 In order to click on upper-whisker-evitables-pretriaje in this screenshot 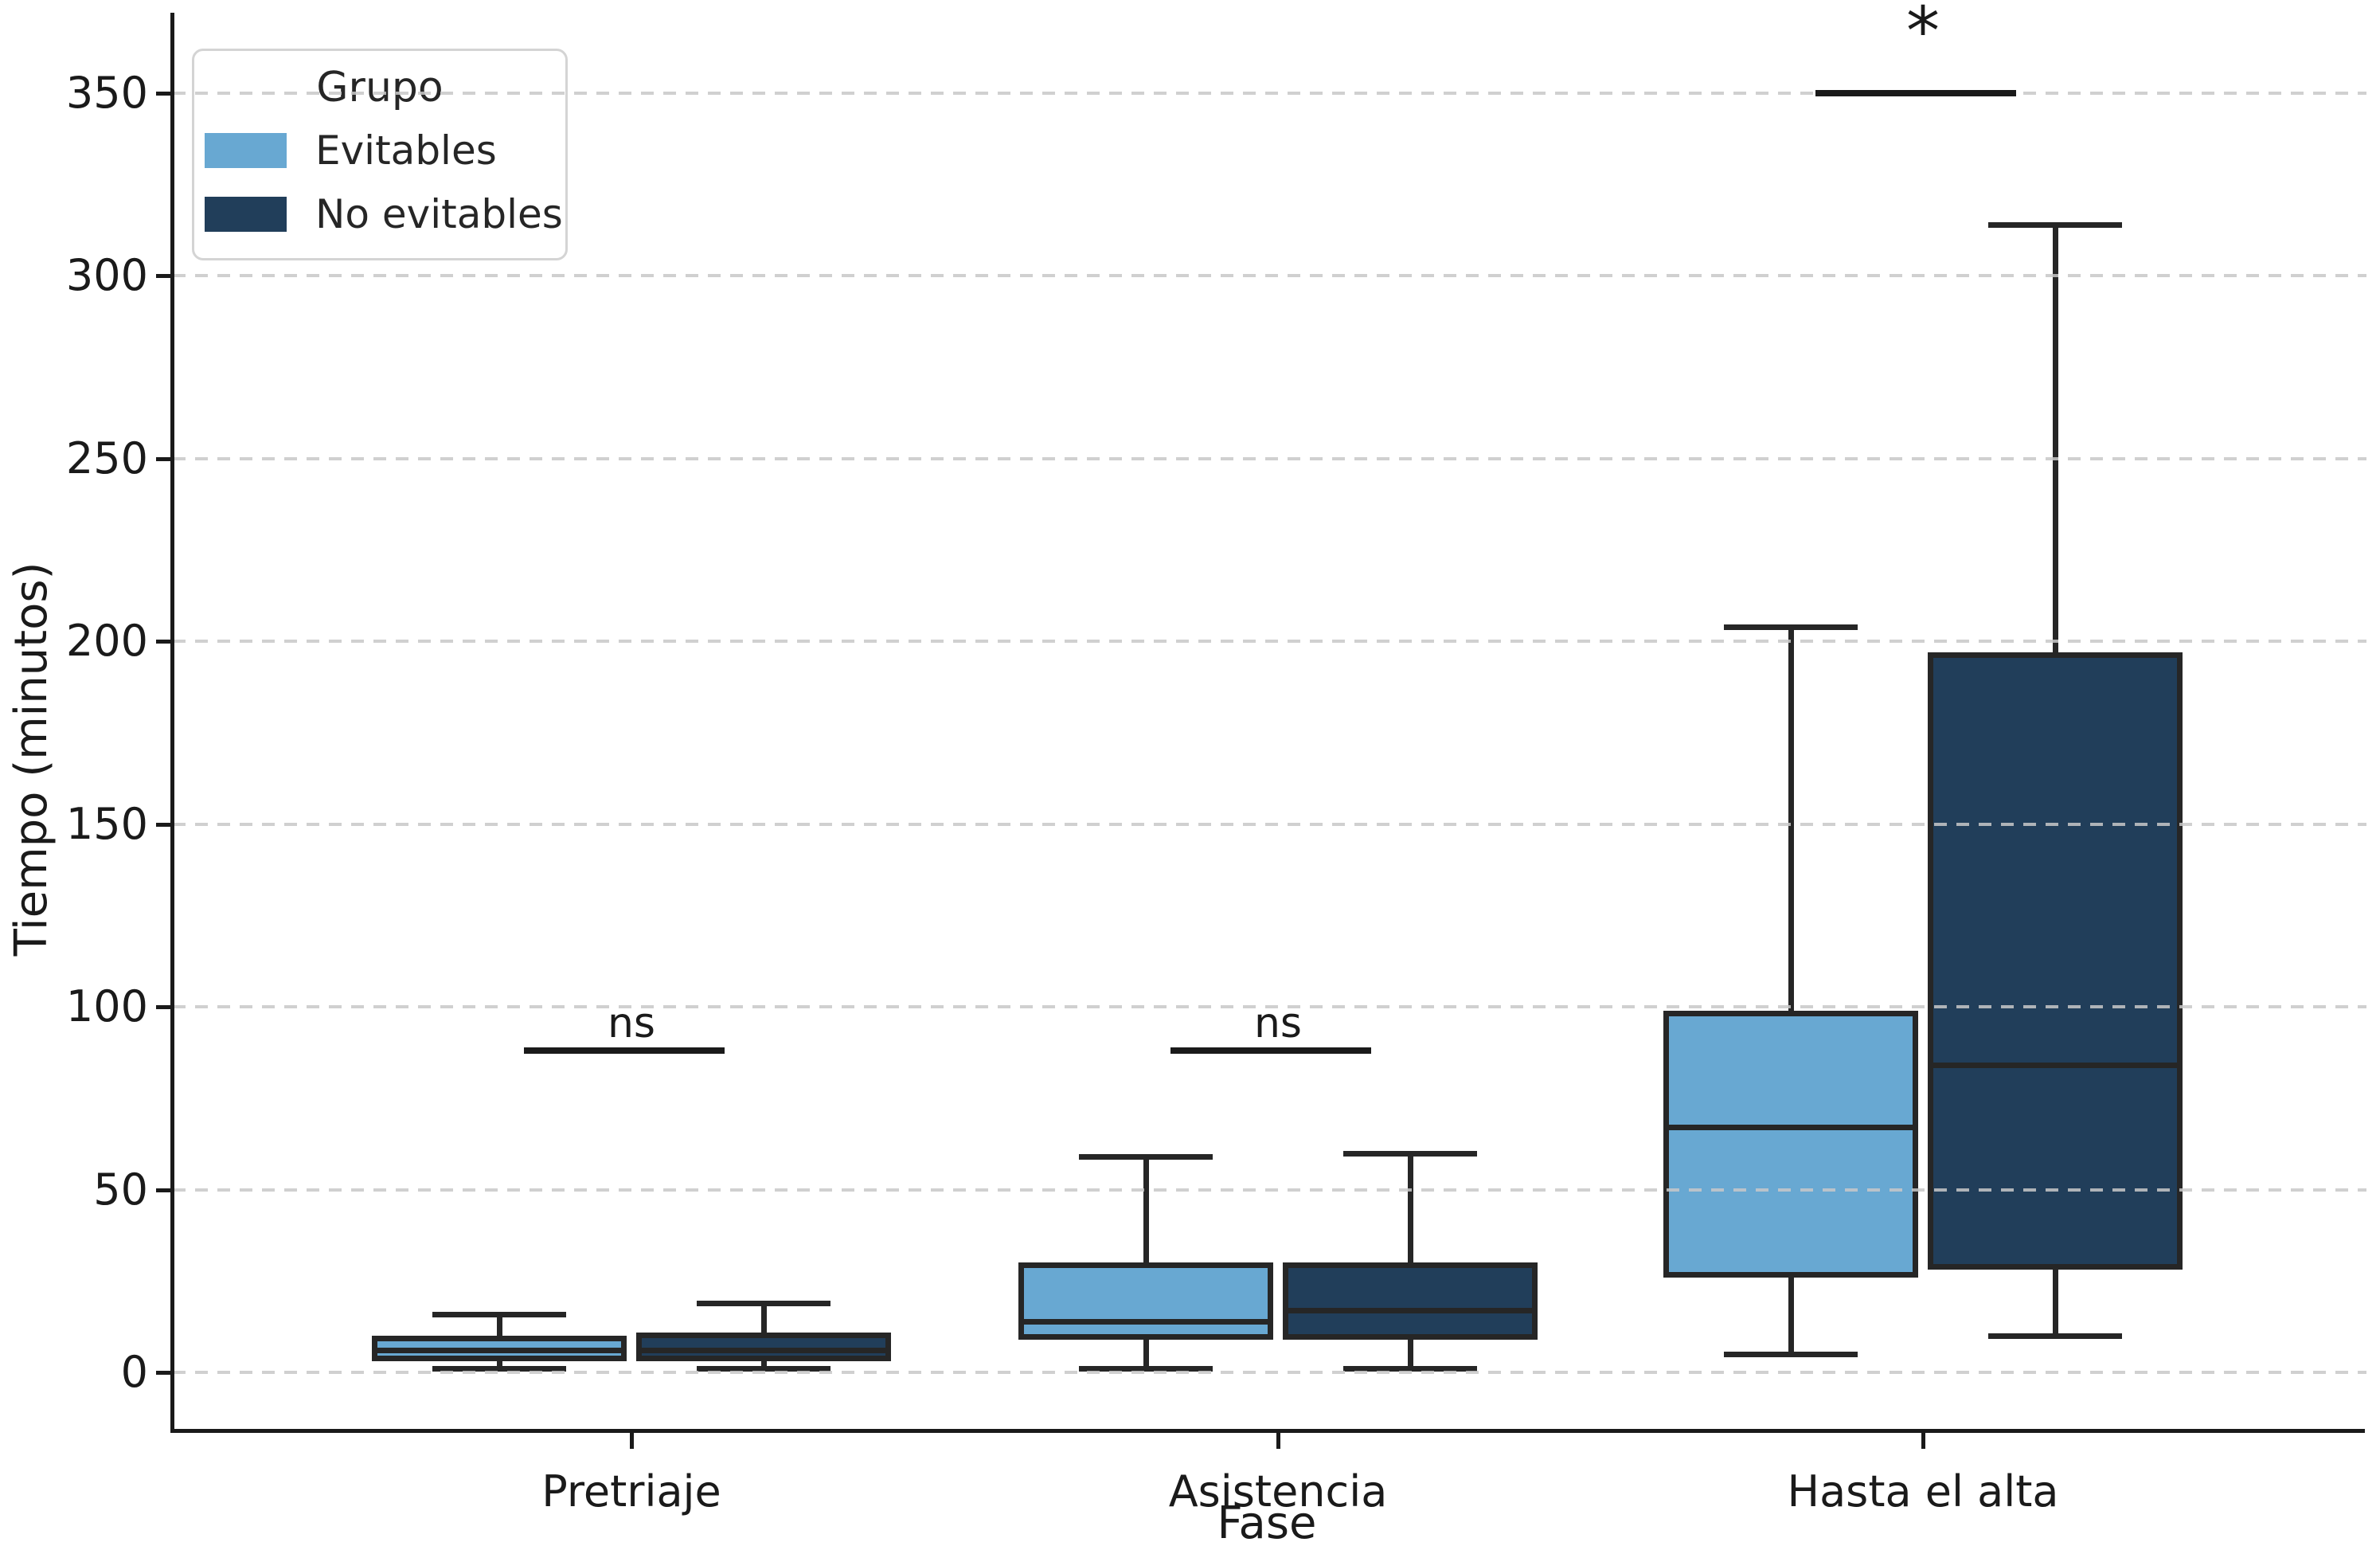, I will do `click(499, 1325)`.